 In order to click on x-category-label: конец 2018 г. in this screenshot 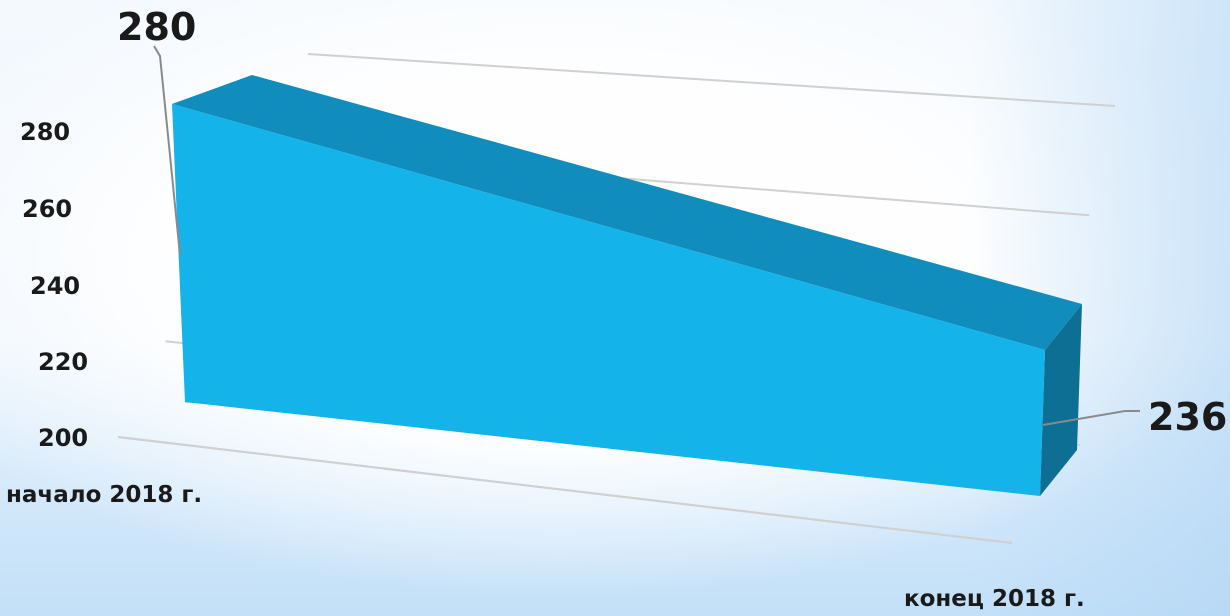, I will do `click(994, 599)`.